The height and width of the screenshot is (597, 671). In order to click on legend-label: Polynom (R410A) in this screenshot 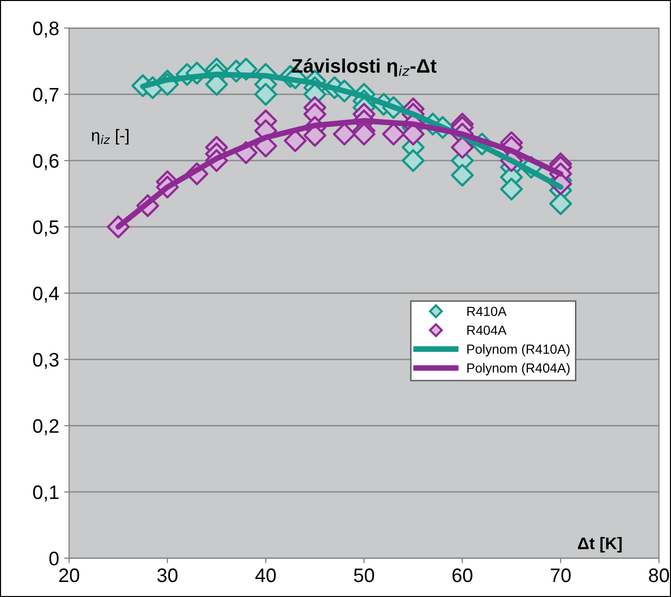, I will do `click(518, 350)`.